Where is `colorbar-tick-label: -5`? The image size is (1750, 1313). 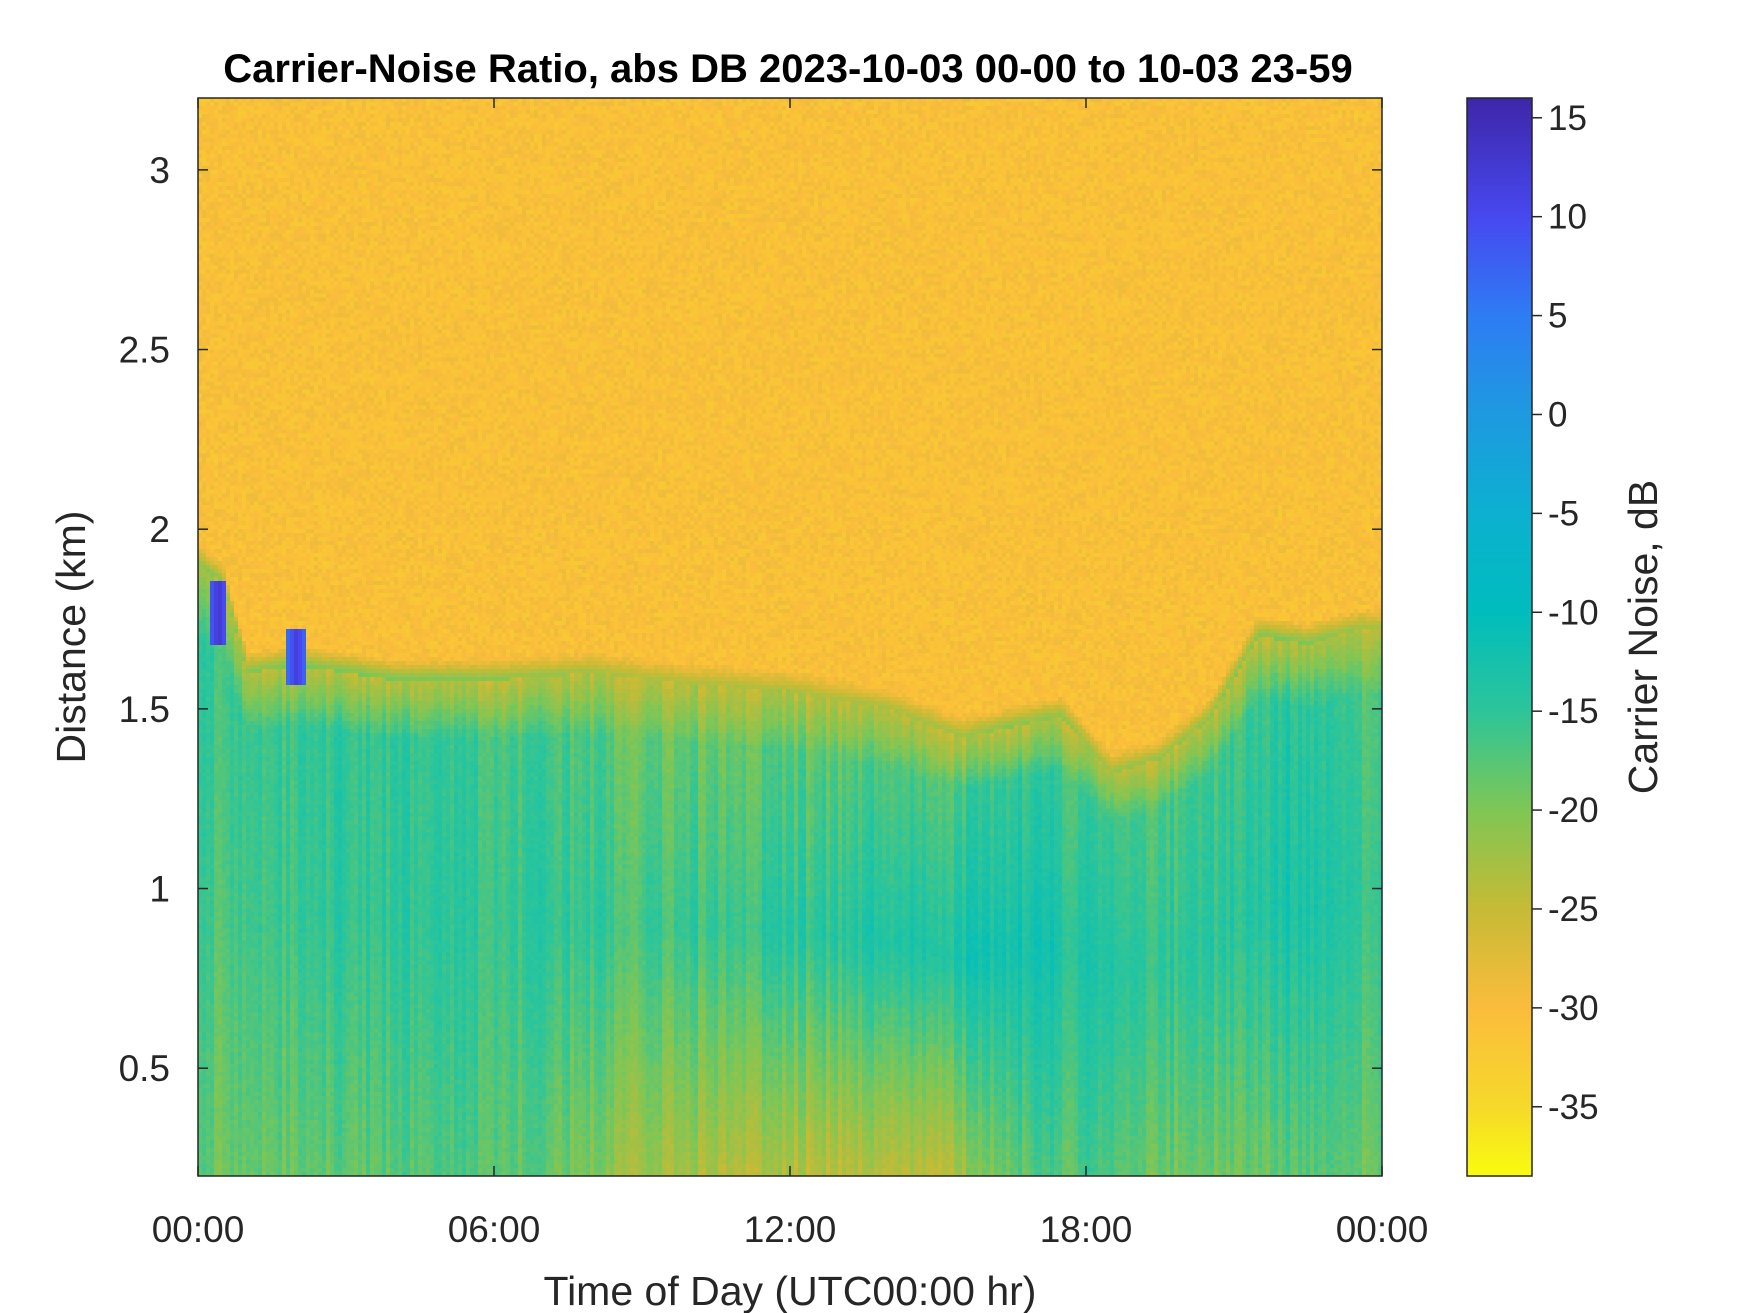
colorbar-tick-label: -5 is located at coordinates (1563, 513).